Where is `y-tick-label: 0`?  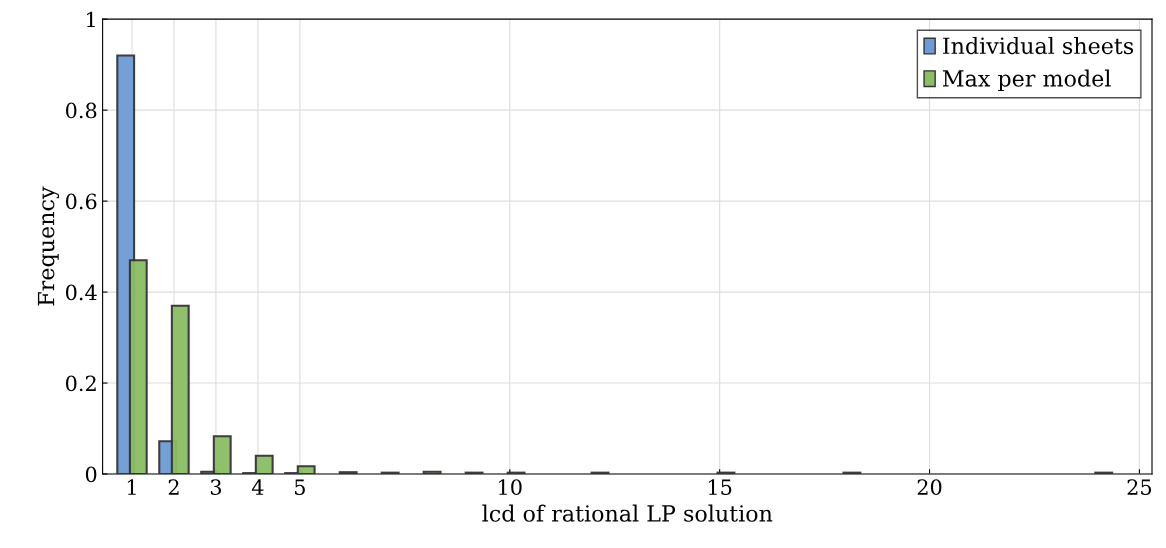
y-tick-label: 0 is located at coordinates (91, 474).